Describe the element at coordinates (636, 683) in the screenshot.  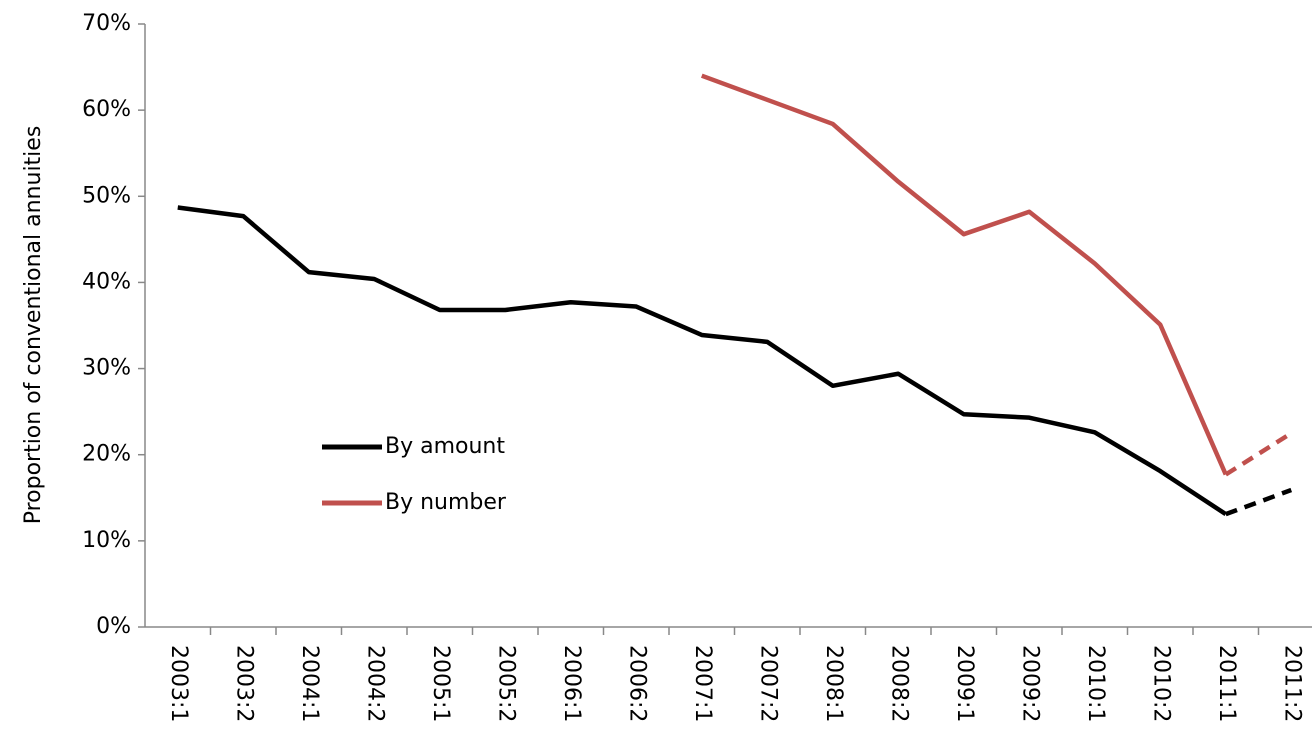
I see `x-tick-label: 2006:2` at that location.